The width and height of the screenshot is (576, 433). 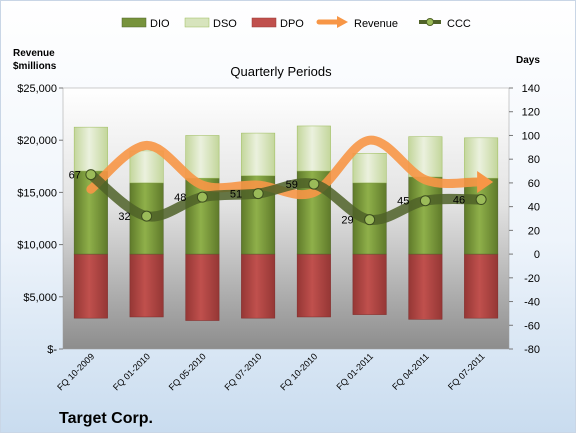 I want to click on legend-label-revenue: Revenue, so click(x=376, y=24).